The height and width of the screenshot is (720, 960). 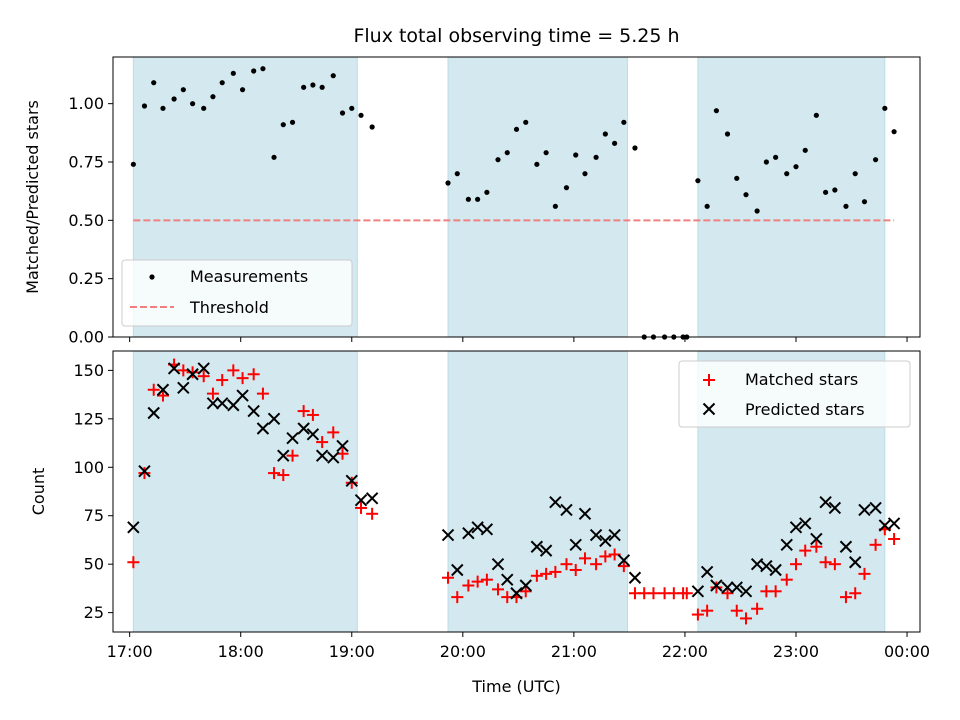 What do you see at coordinates (94, 515) in the screenshot?
I see `y-tick-label: 75` at bounding box center [94, 515].